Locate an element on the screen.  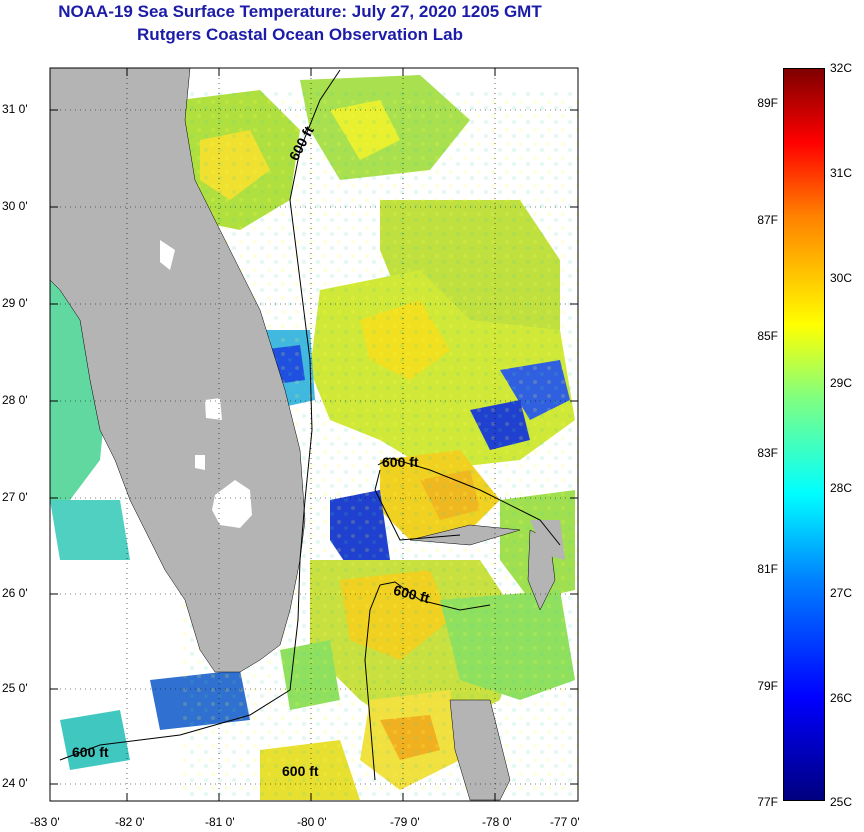
colorbar-c-label: 31C is located at coordinates (841, 173).